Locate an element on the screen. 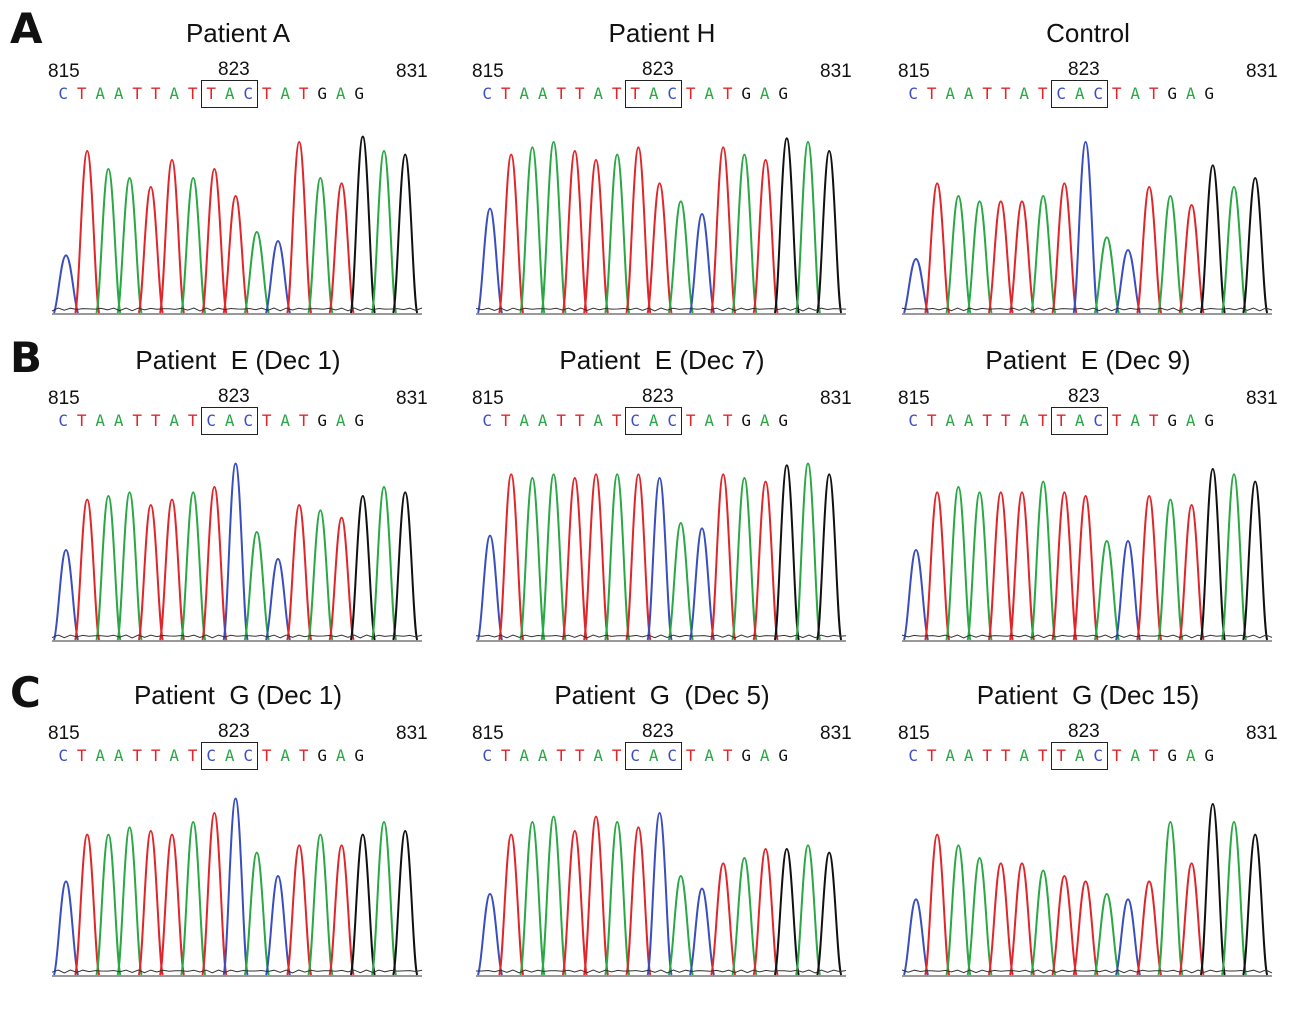 This screenshot has height=1009, width=1291. panel-title: Patient G (Dec 1) is located at coordinates (238, 695).